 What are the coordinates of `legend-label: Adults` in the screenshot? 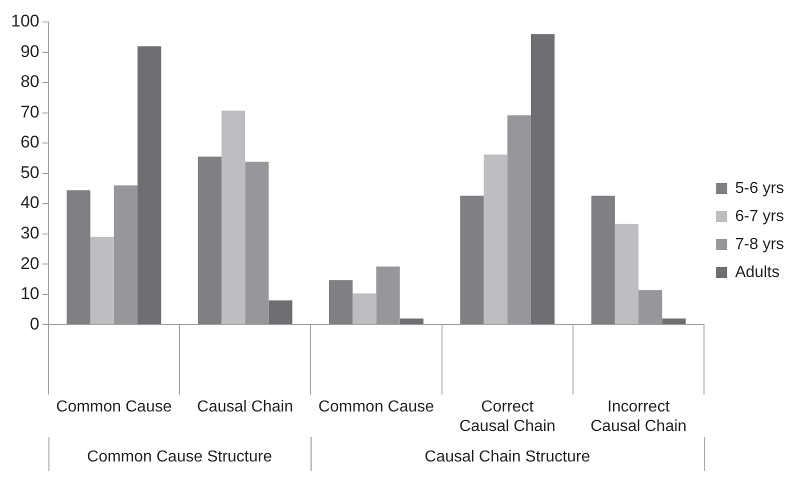 It's located at (757, 272).